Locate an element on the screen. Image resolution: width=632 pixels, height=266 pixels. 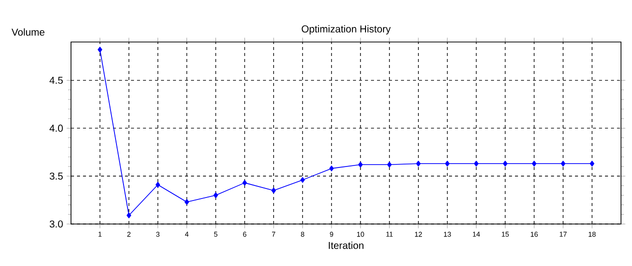
y-tick-label: 3.0 is located at coordinates (56, 224).